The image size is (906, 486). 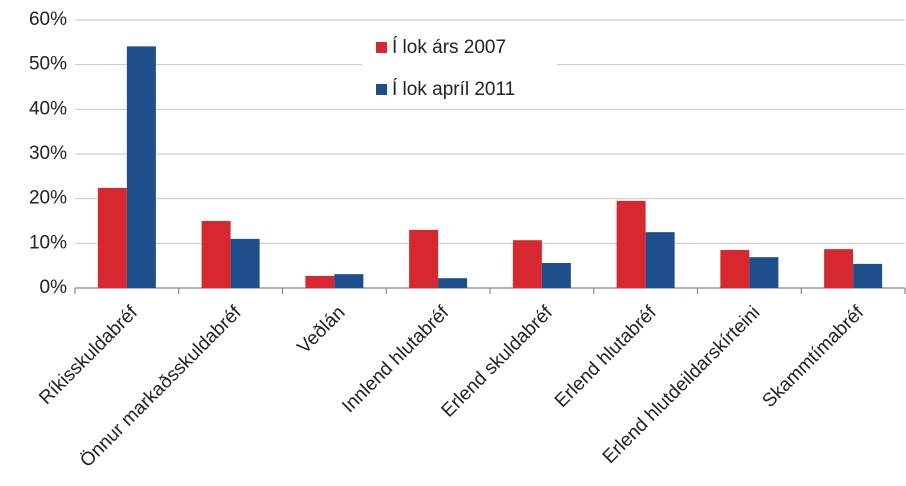 What do you see at coordinates (48, 64) in the screenshot?
I see `y-tick-label: 50%` at bounding box center [48, 64].